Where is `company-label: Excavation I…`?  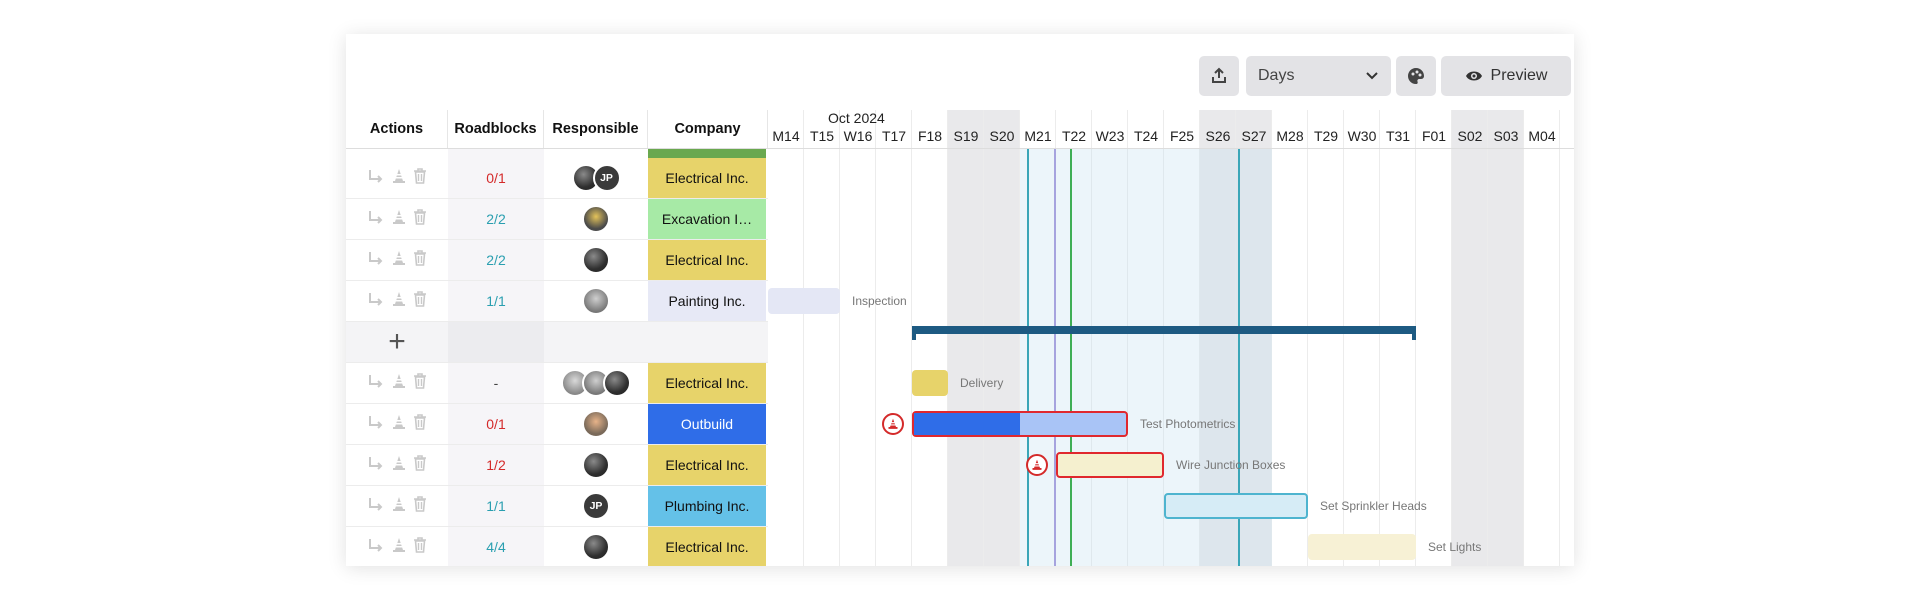 company-label: Excavation I… is located at coordinates (707, 219).